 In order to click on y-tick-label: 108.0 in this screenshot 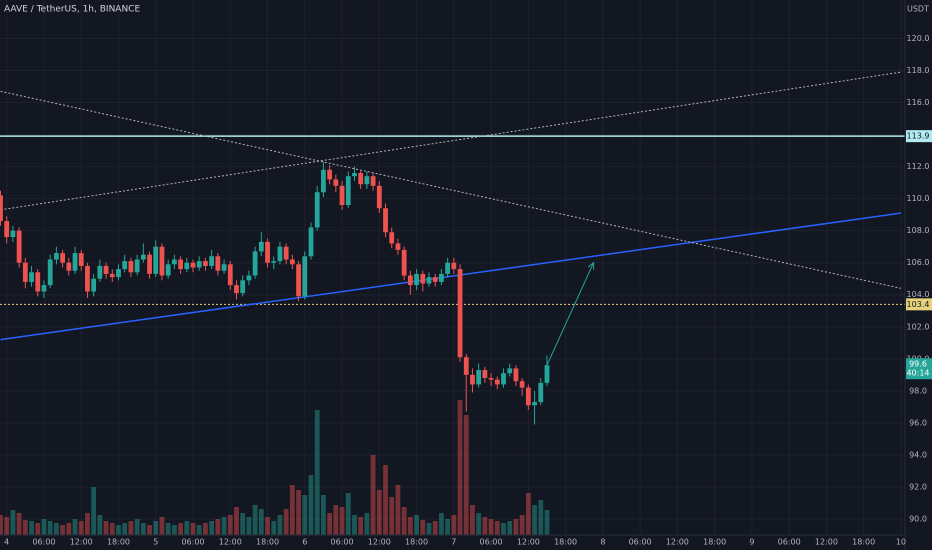, I will do `click(918, 230)`.